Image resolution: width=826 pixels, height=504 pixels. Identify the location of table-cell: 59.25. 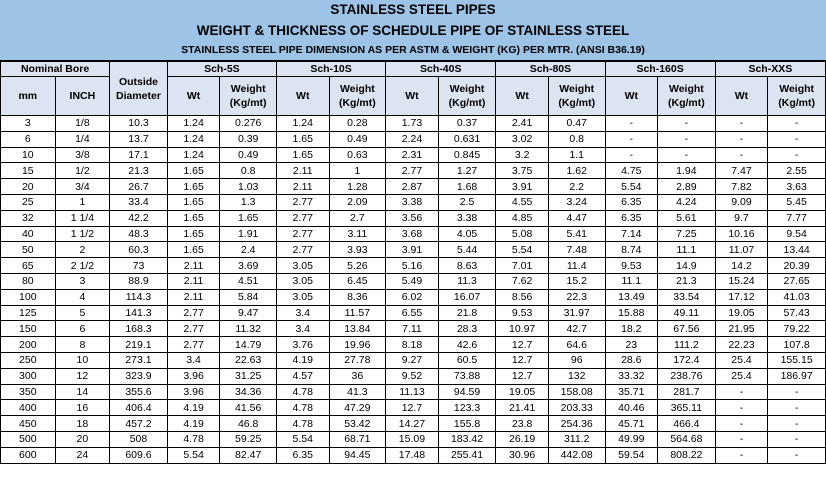
(248, 439).